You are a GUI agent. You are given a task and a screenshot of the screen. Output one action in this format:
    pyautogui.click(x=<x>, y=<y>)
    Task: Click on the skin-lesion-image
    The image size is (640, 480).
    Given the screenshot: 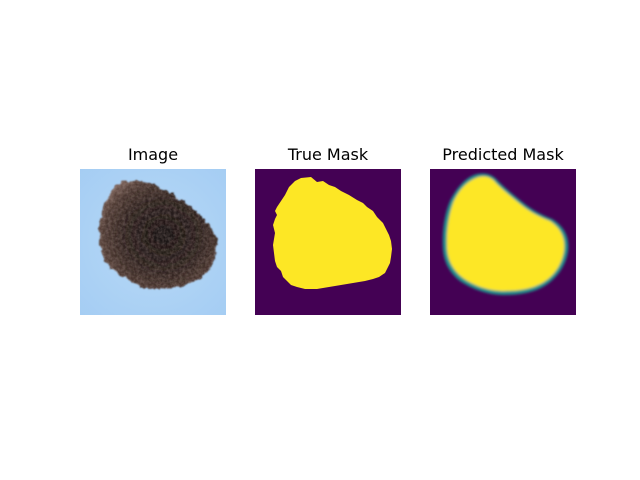 What is the action you would take?
    pyautogui.click(x=153, y=242)
    